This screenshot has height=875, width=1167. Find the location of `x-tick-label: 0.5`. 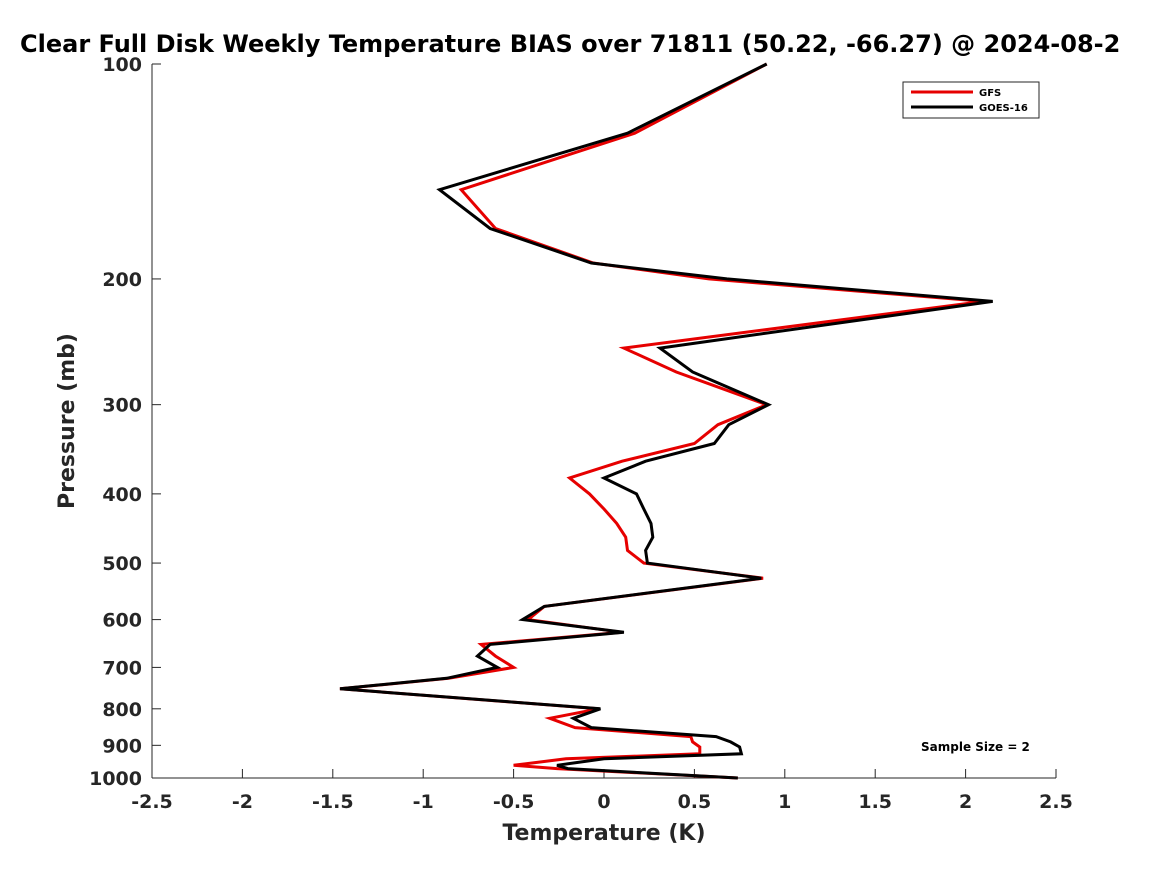

x-tick-label: 0.5 is located at coordinates (695, 802).